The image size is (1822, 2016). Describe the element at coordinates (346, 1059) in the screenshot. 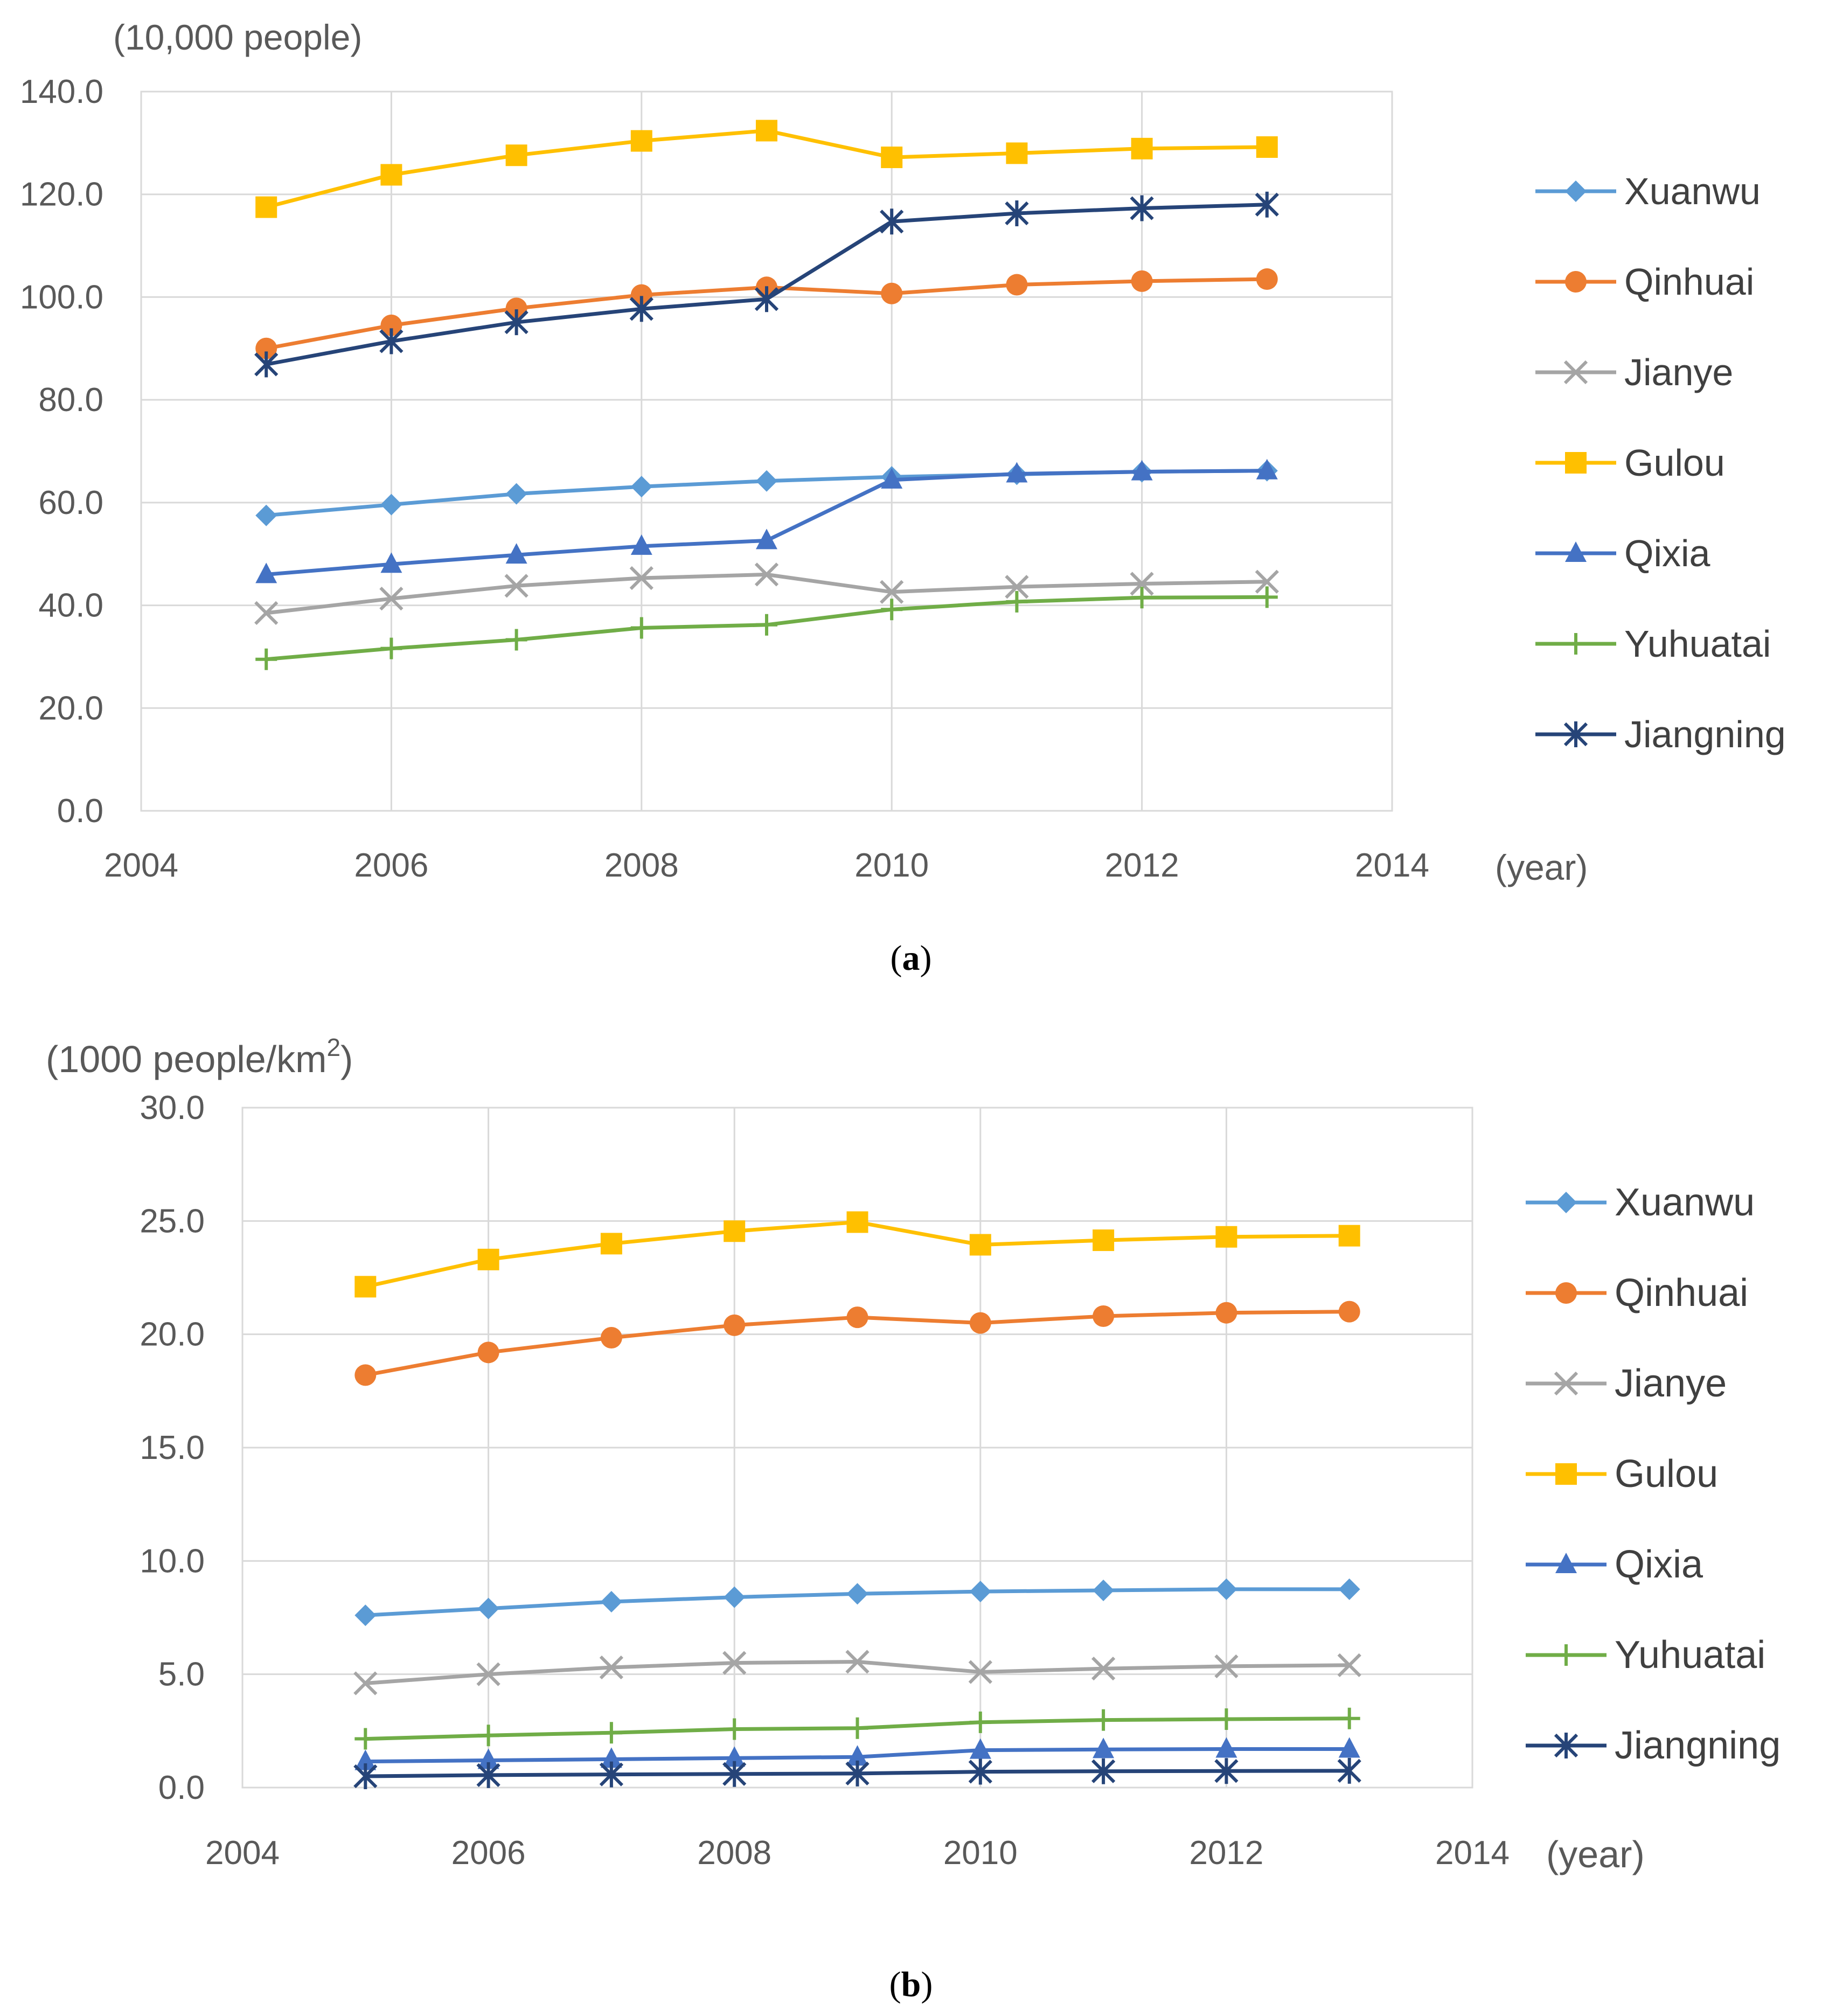

I see `y-unit-label-close: )` at that location.